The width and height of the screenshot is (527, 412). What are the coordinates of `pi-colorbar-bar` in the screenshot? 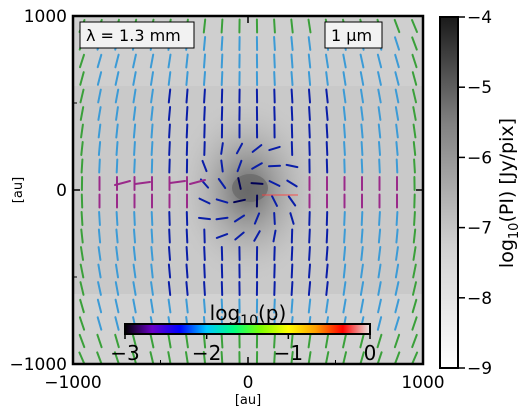 It's located at (449, 192).